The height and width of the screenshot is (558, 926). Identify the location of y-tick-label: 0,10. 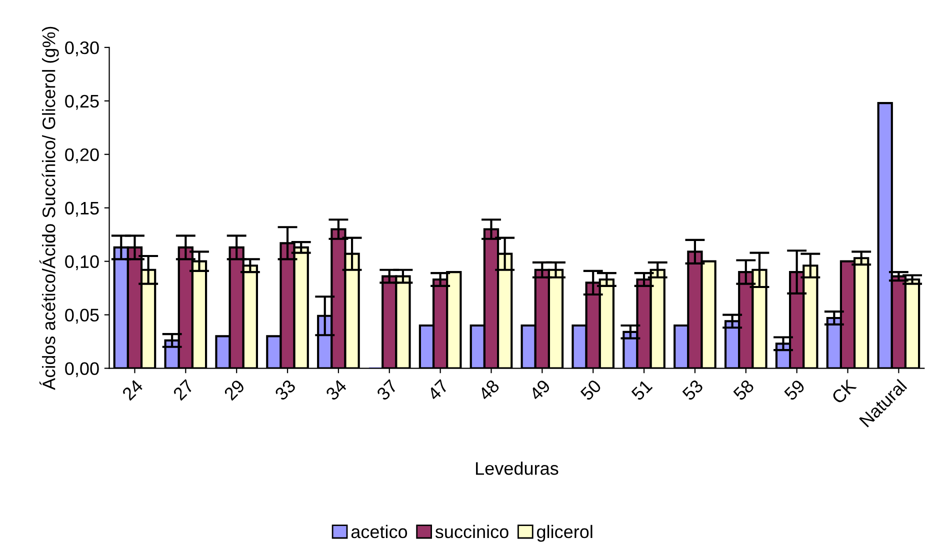
(82, 262).